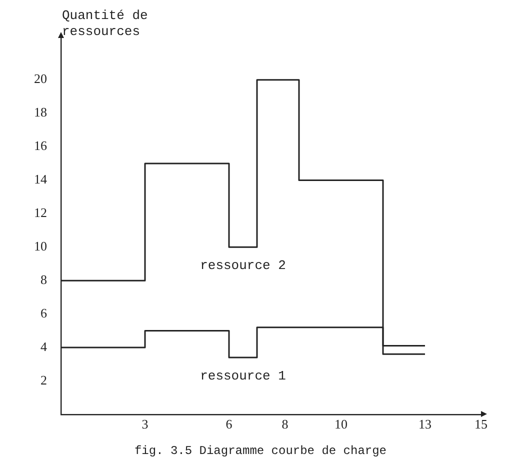  Describe the element at coordinates (481, 424) in the screenshot. I see `x-tick-label: 15` at that location.